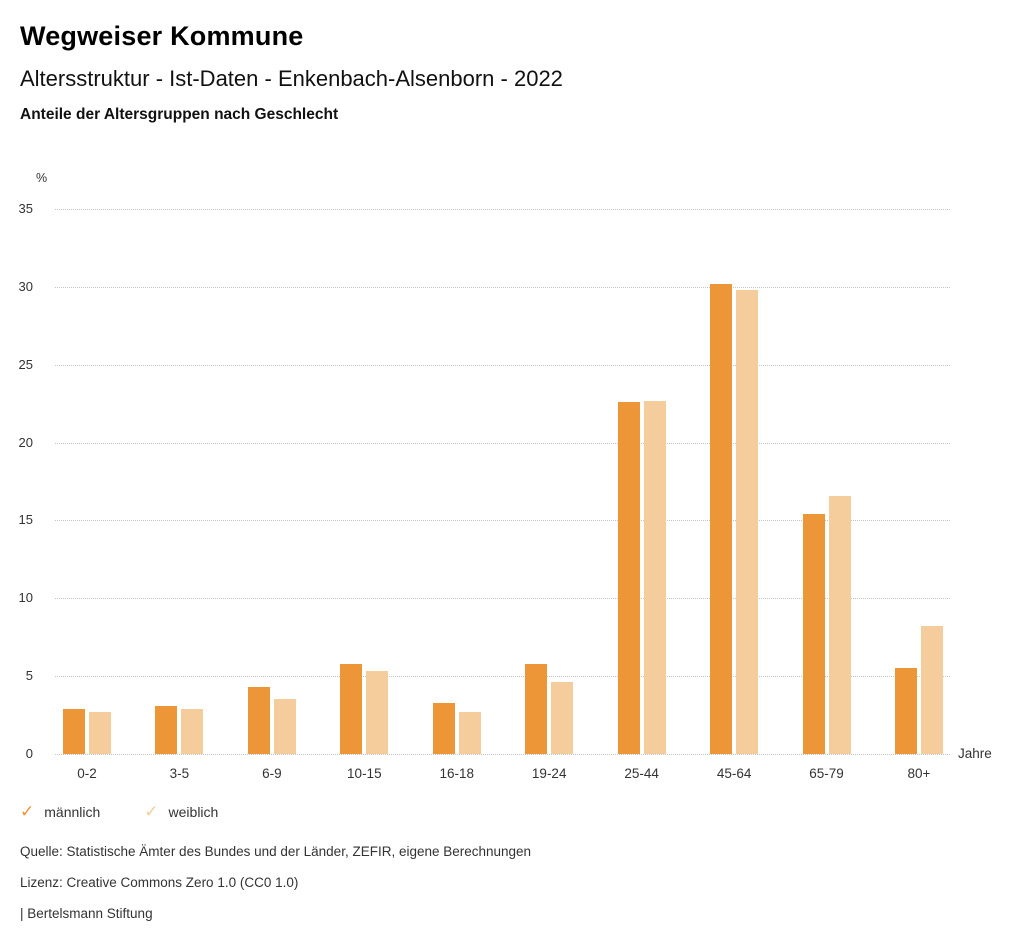 Image resolution: width=1024 pixels, height=946 pixels. I want to click on bar-männlich-80+, so click(905, 711).